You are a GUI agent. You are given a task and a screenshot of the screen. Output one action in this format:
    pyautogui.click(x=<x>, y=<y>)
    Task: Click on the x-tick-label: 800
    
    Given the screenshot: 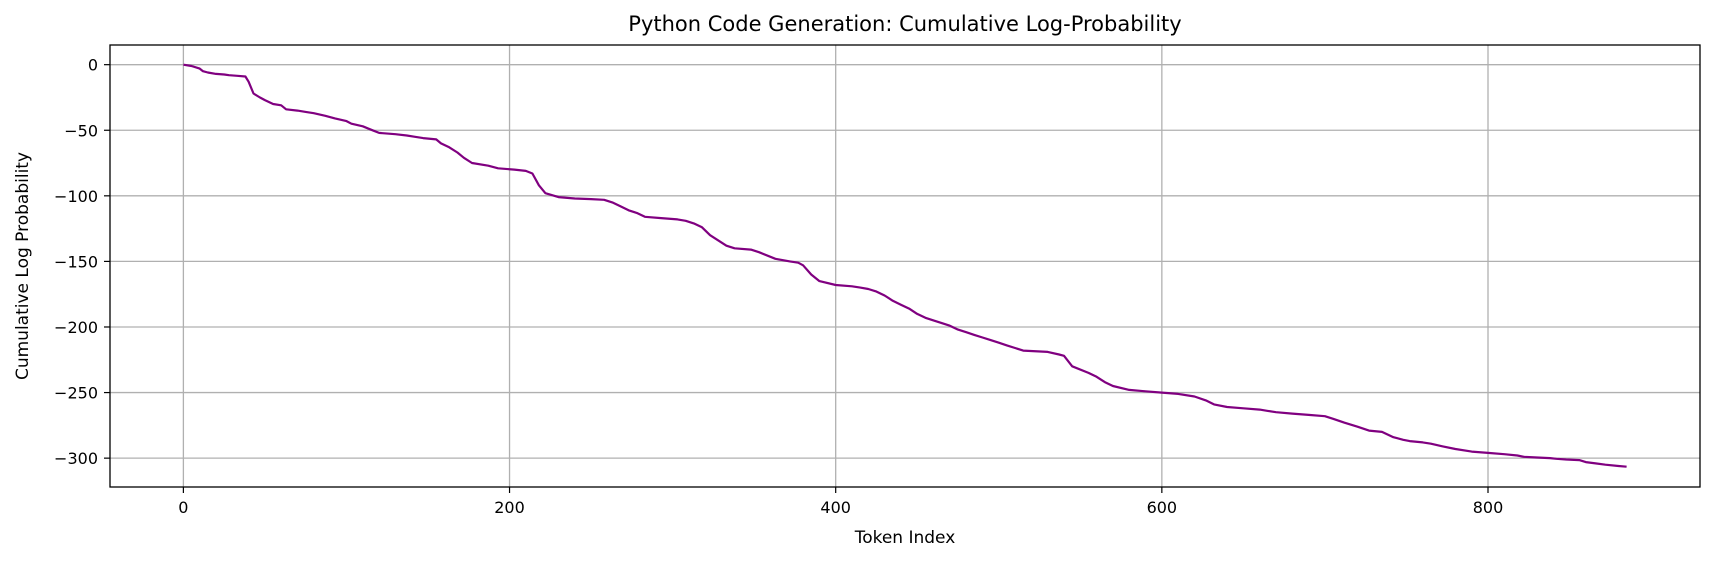 What is the action you would take?
    pyautogui.click(x=1488, y=507)
    